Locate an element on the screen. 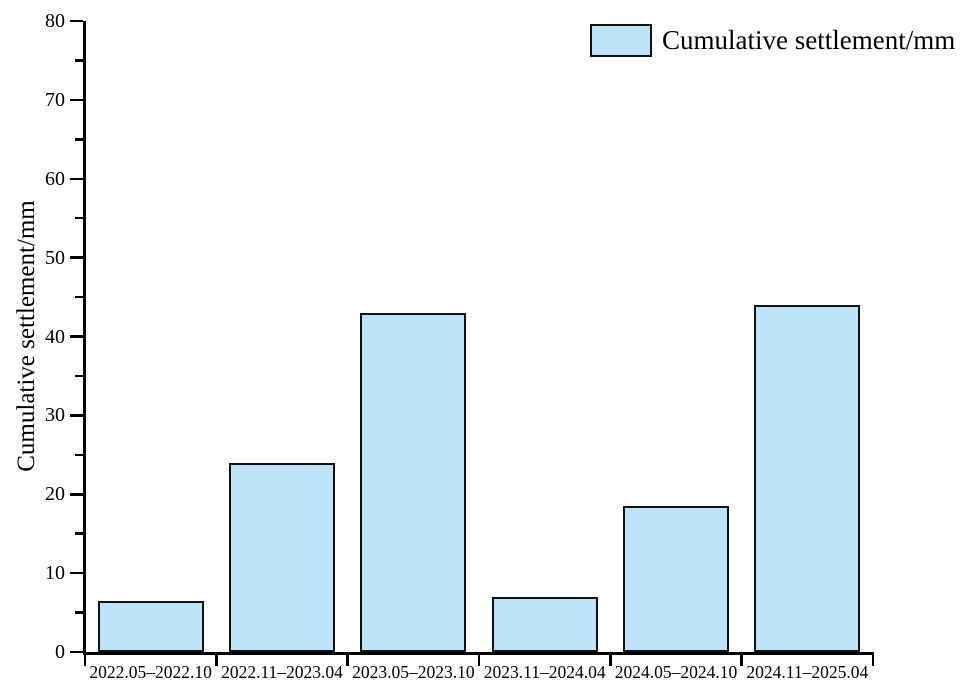  x-tick-label: 2023.05–2023.10 is located at coordinates (413, 672).